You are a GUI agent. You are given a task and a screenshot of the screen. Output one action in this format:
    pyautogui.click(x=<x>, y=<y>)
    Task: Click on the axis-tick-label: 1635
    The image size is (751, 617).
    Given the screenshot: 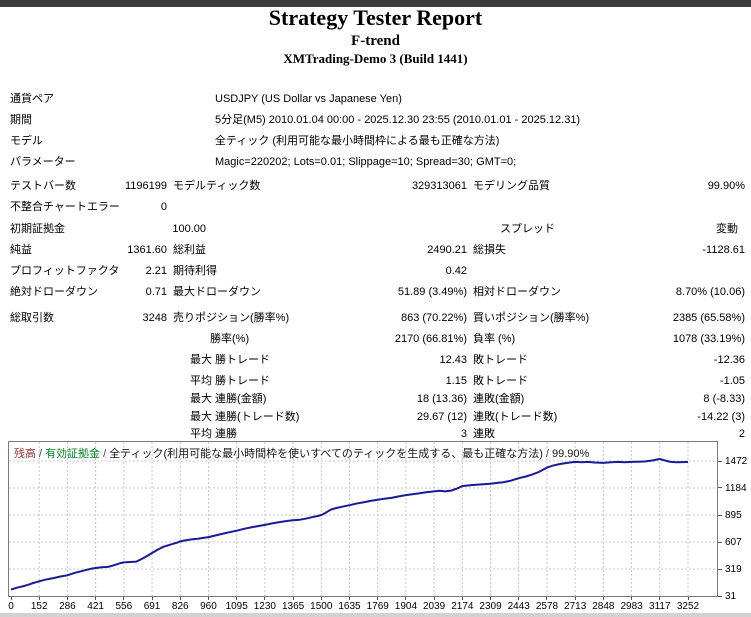 What is the action you would take?
    pyautogui.click(x=349, y=606)
    